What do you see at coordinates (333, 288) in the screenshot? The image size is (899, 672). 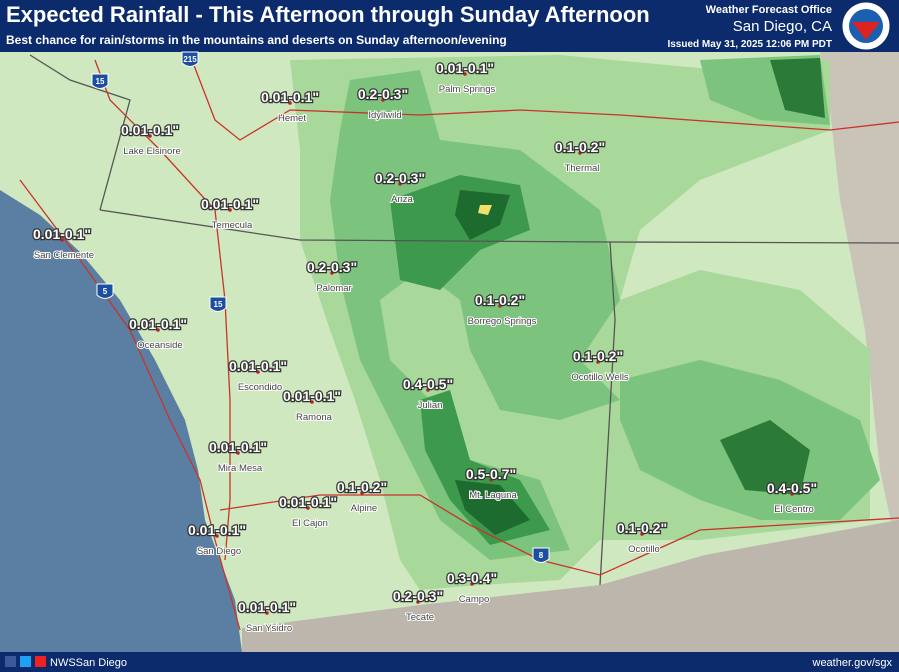 I see `city-name: Palomar` at bounding box center [333, 288].